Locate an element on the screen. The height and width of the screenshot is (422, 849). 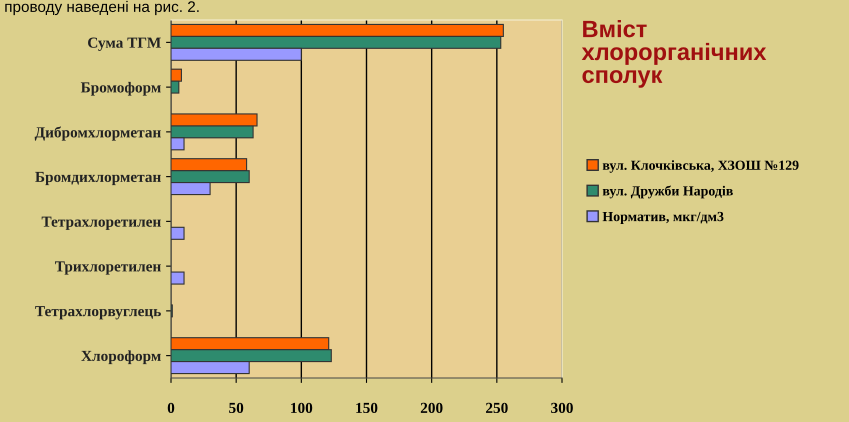
x-tick-label: 200 is located at coordinates (431, 408).